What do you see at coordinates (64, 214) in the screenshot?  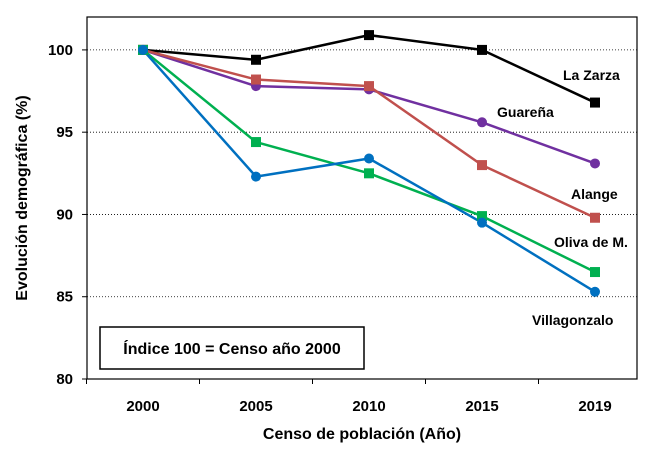 I see `y-tick-label: 90` at bounding box center [64, 214].